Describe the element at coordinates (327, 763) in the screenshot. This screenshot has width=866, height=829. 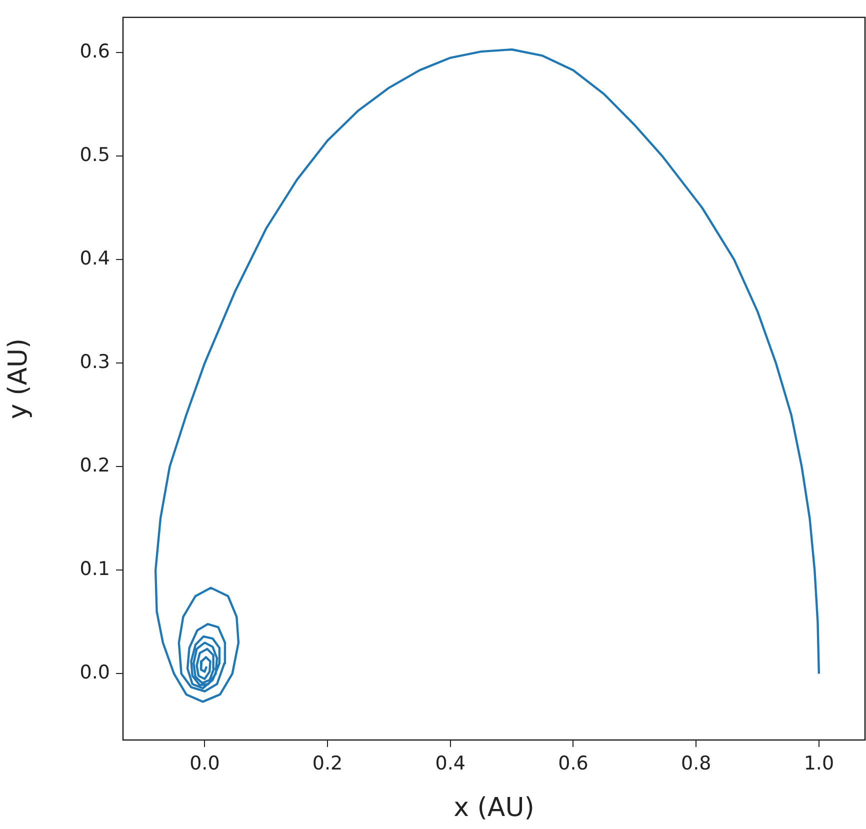
I see `x-tick-label: 0.2` at that location.